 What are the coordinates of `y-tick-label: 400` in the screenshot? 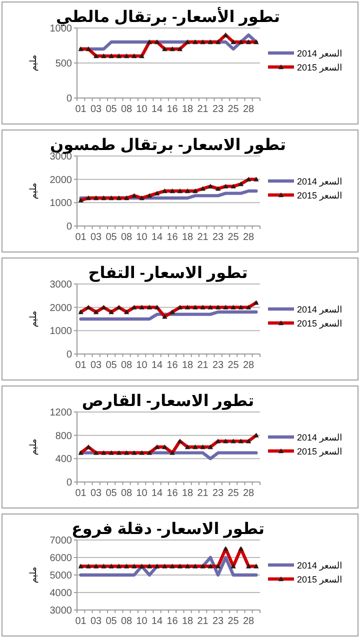 It's located at (63, 460).